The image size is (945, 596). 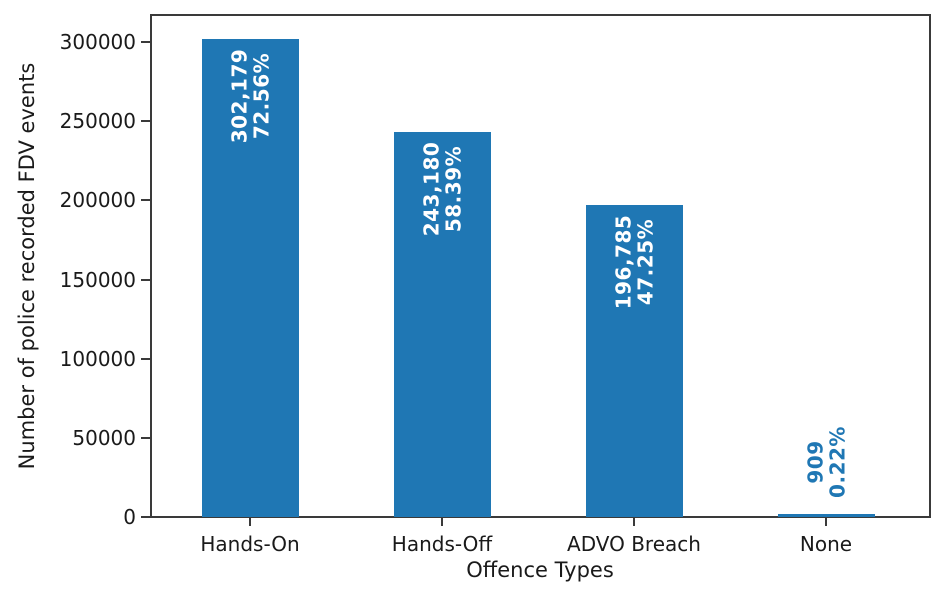 I want to click on bar-value-label-hands-on: 302,179 72.56%, so click(x=250, y=95).